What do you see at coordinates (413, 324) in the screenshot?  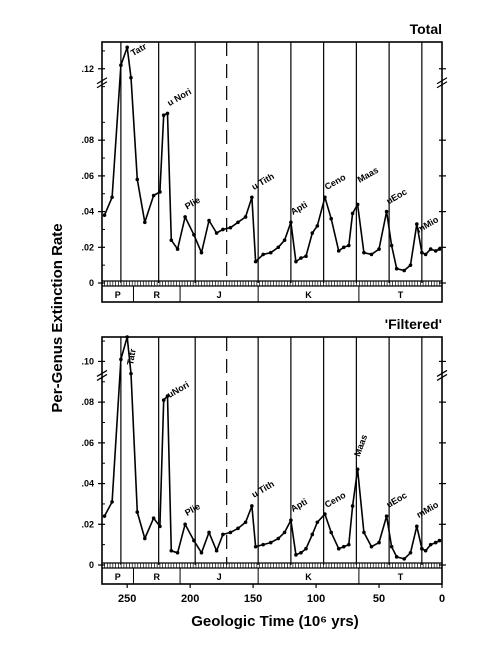 I see `panel-title: 'Filtered'` at bounding box center [413, 324].